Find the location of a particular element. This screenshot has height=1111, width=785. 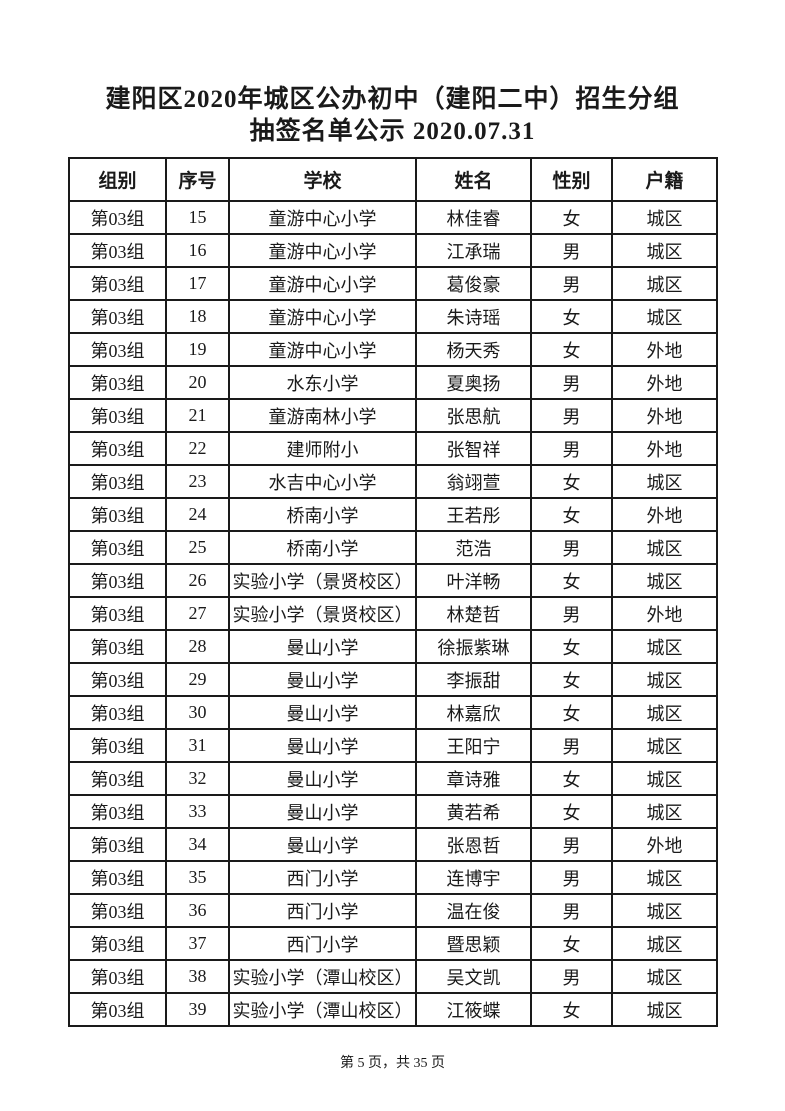

document-title-line2: 抽签名单公示 2020.07.31 is located at coordinates (392, 131).